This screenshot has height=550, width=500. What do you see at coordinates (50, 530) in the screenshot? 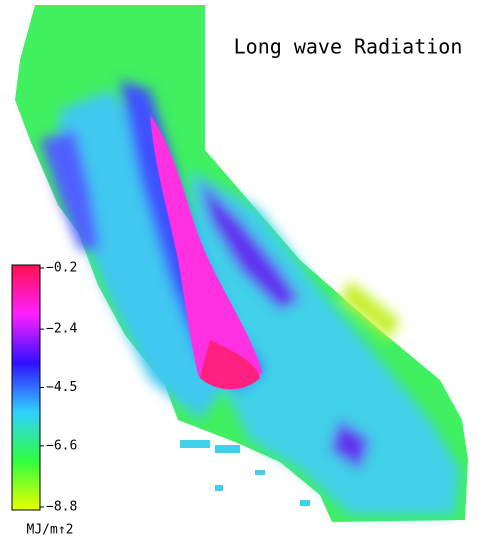
I see `colorbar-unit: MJ/m↑2` at bounding box center [50, 530].